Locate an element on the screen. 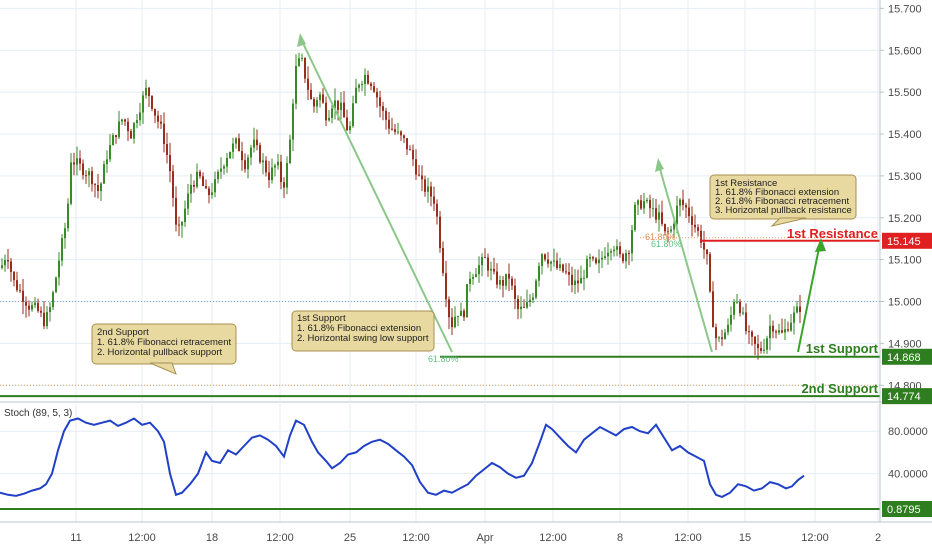 The image size is (932, 550). stoch-line is located at coordinates (402, 457).